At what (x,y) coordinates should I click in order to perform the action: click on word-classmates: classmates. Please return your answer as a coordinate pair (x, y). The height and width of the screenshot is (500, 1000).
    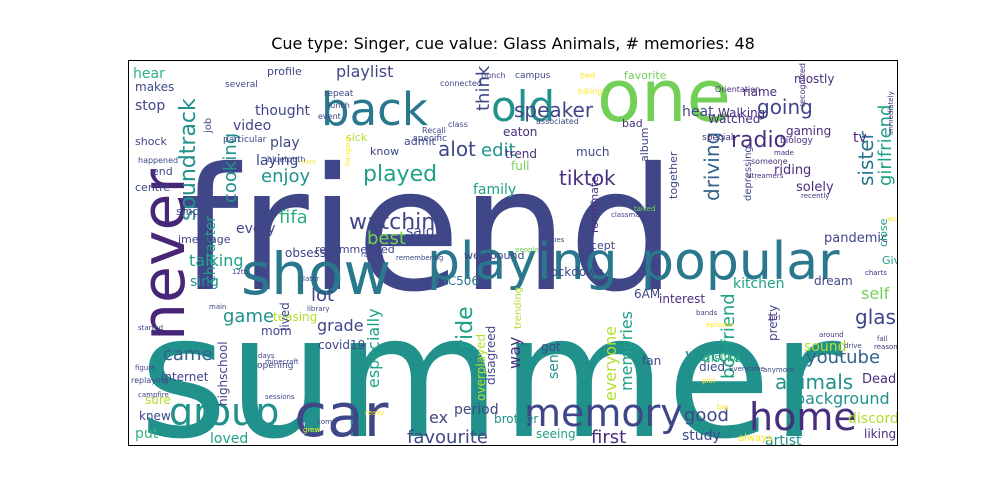
    Looking at the image, I should click on (631, 215).